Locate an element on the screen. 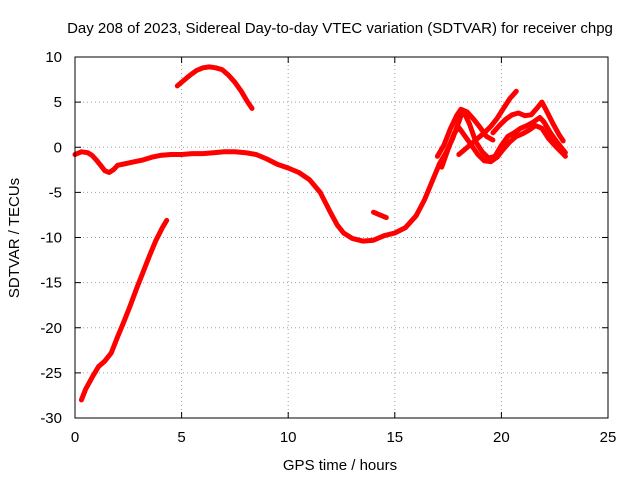  x-tick-label: 15 is located at coordinates (394, 437).